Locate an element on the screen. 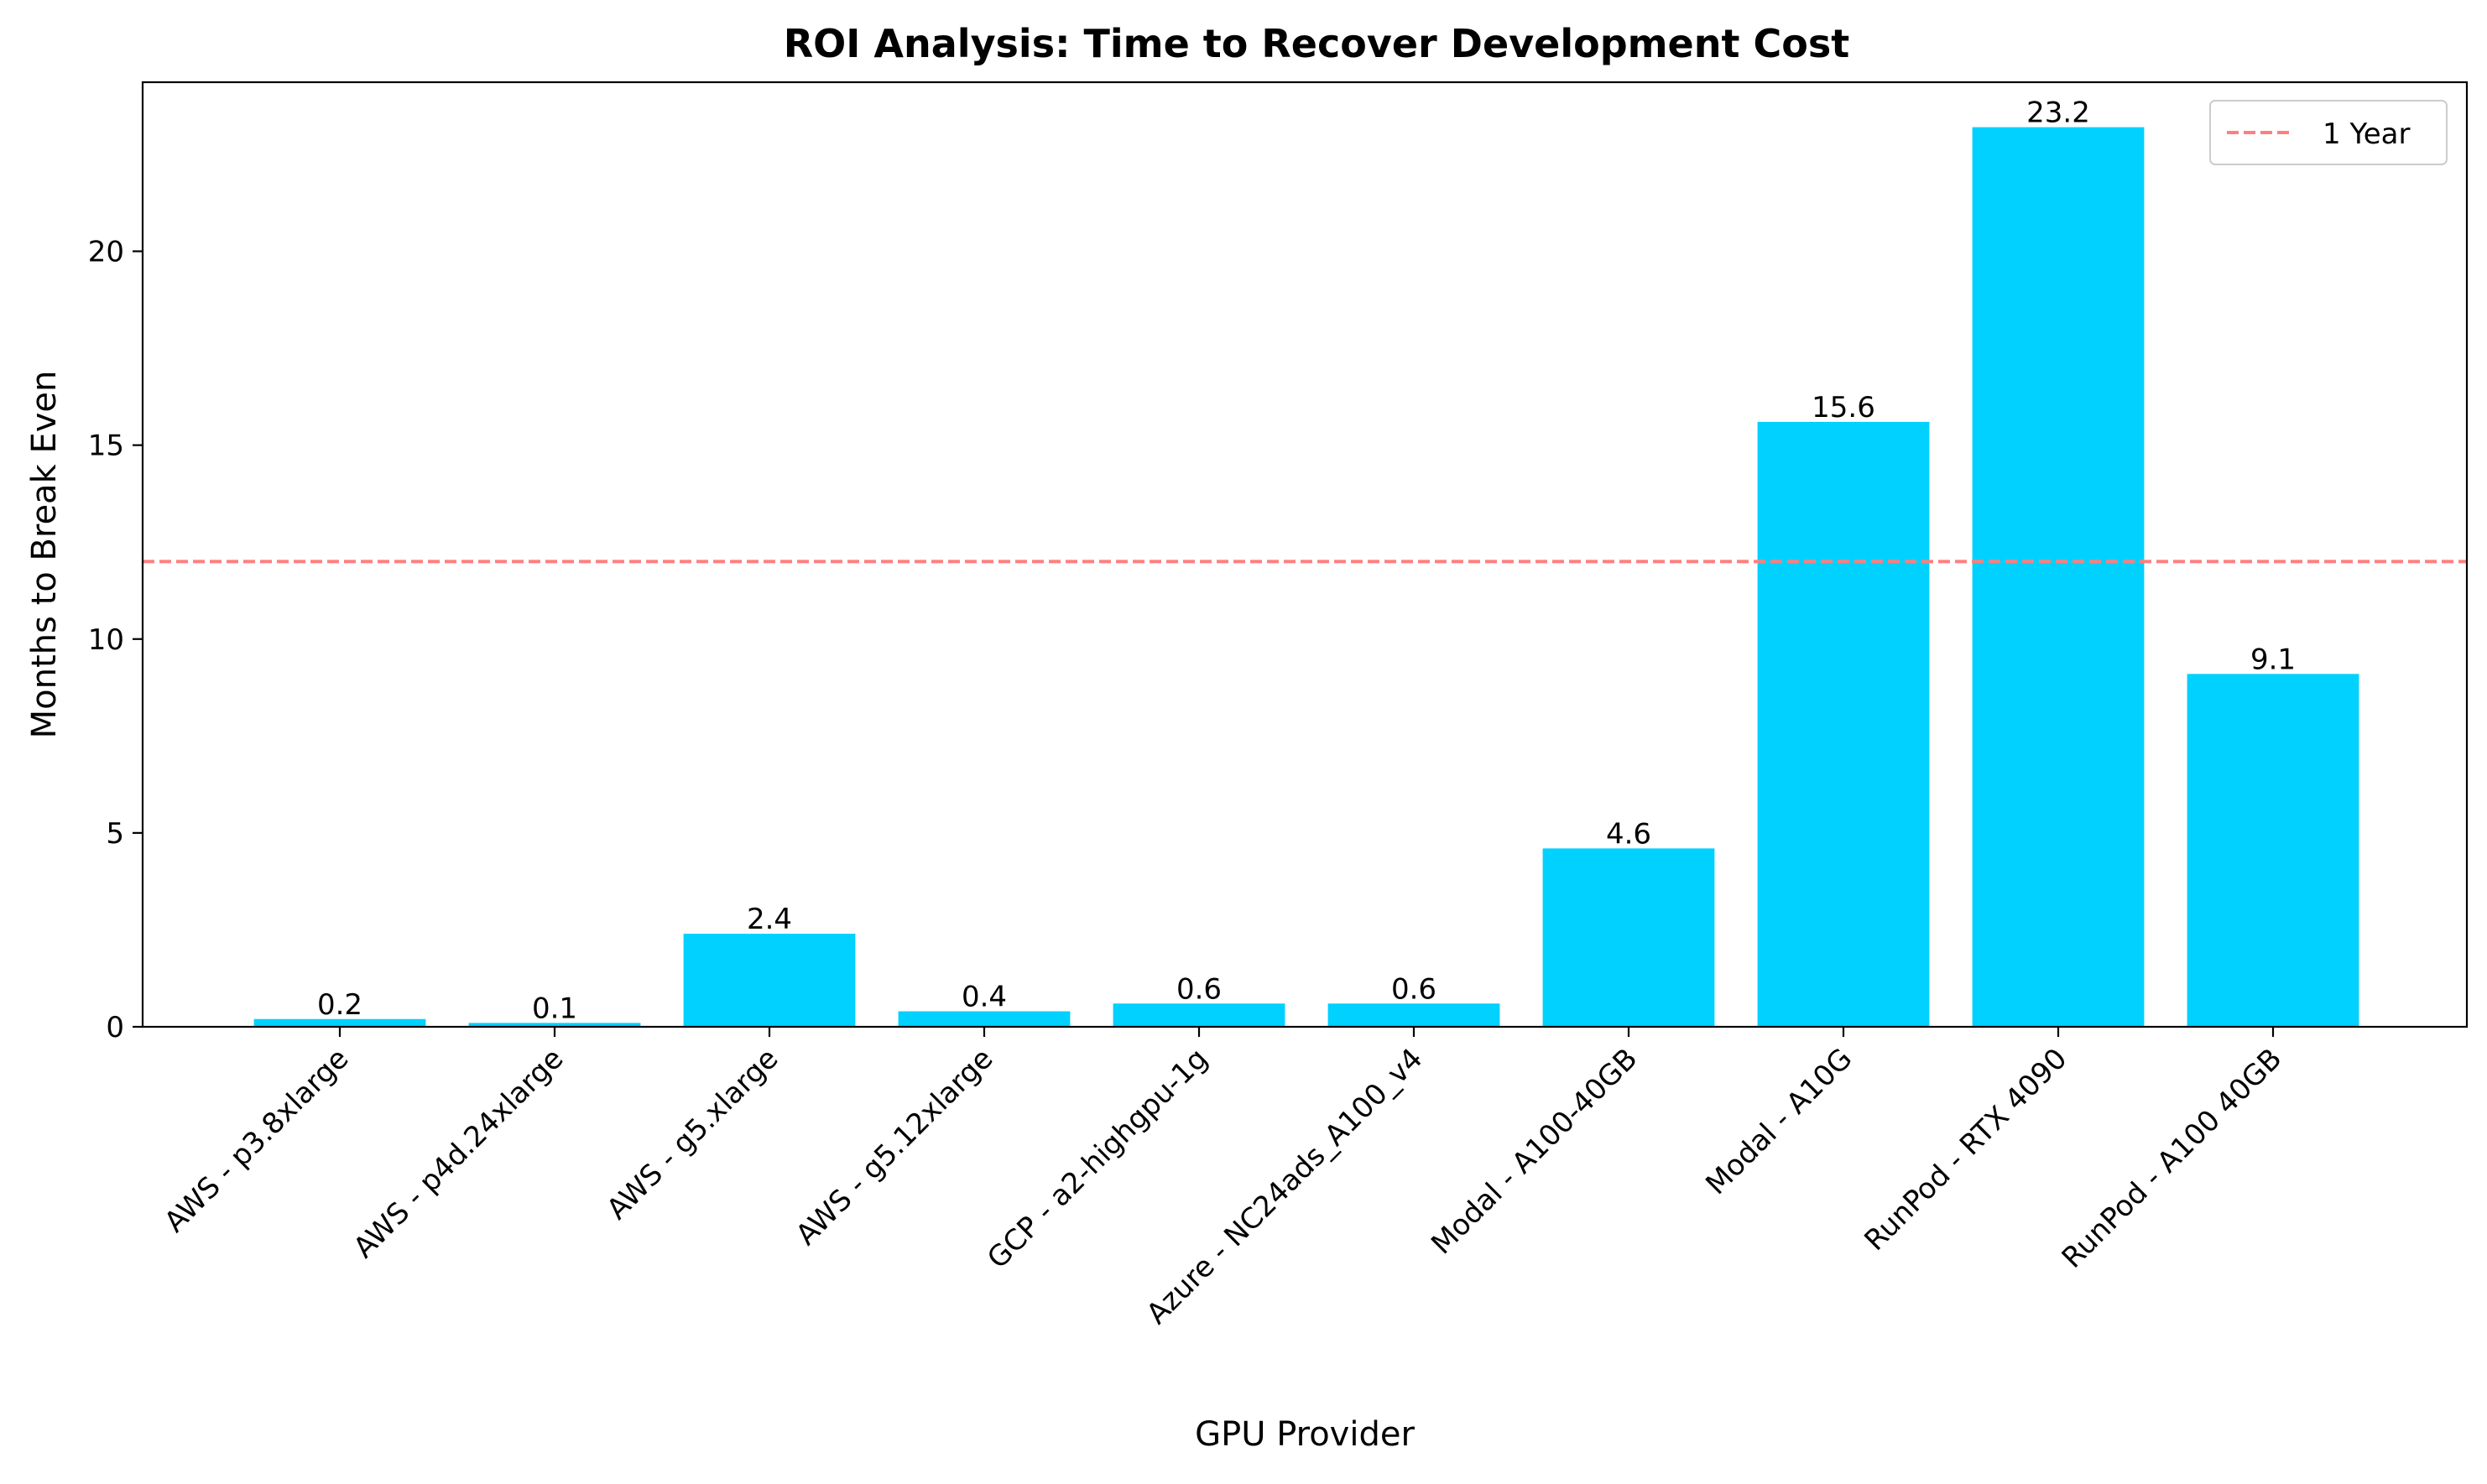  x-tick-label-modal-a100-40gb: Modal - A100-40GB is located at coordinates (1534, 1151).